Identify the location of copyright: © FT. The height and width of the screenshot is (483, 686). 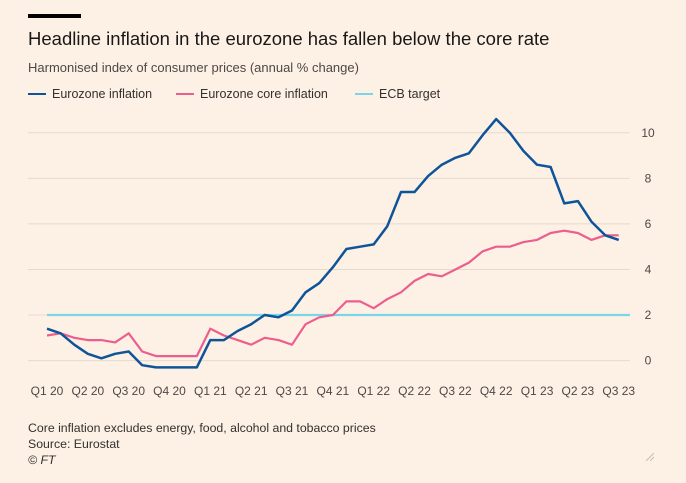
(42, 460).